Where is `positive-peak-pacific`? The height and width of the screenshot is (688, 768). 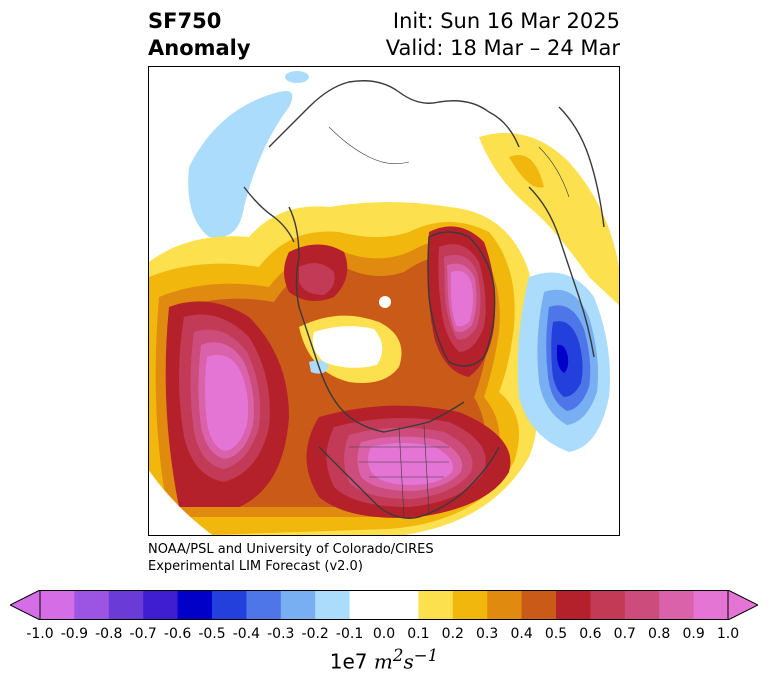
positive-peak-pacific is located at coordinates (227, 402).